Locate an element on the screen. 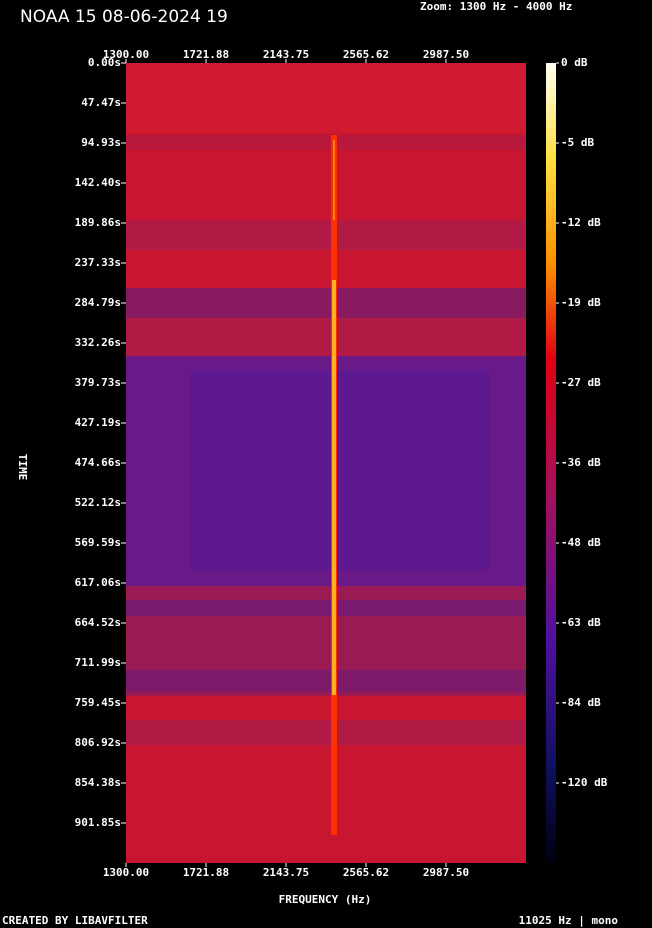 This screenshot has height=928, width=652. y-axis-label: TIME is located at coordinates (22, 467).